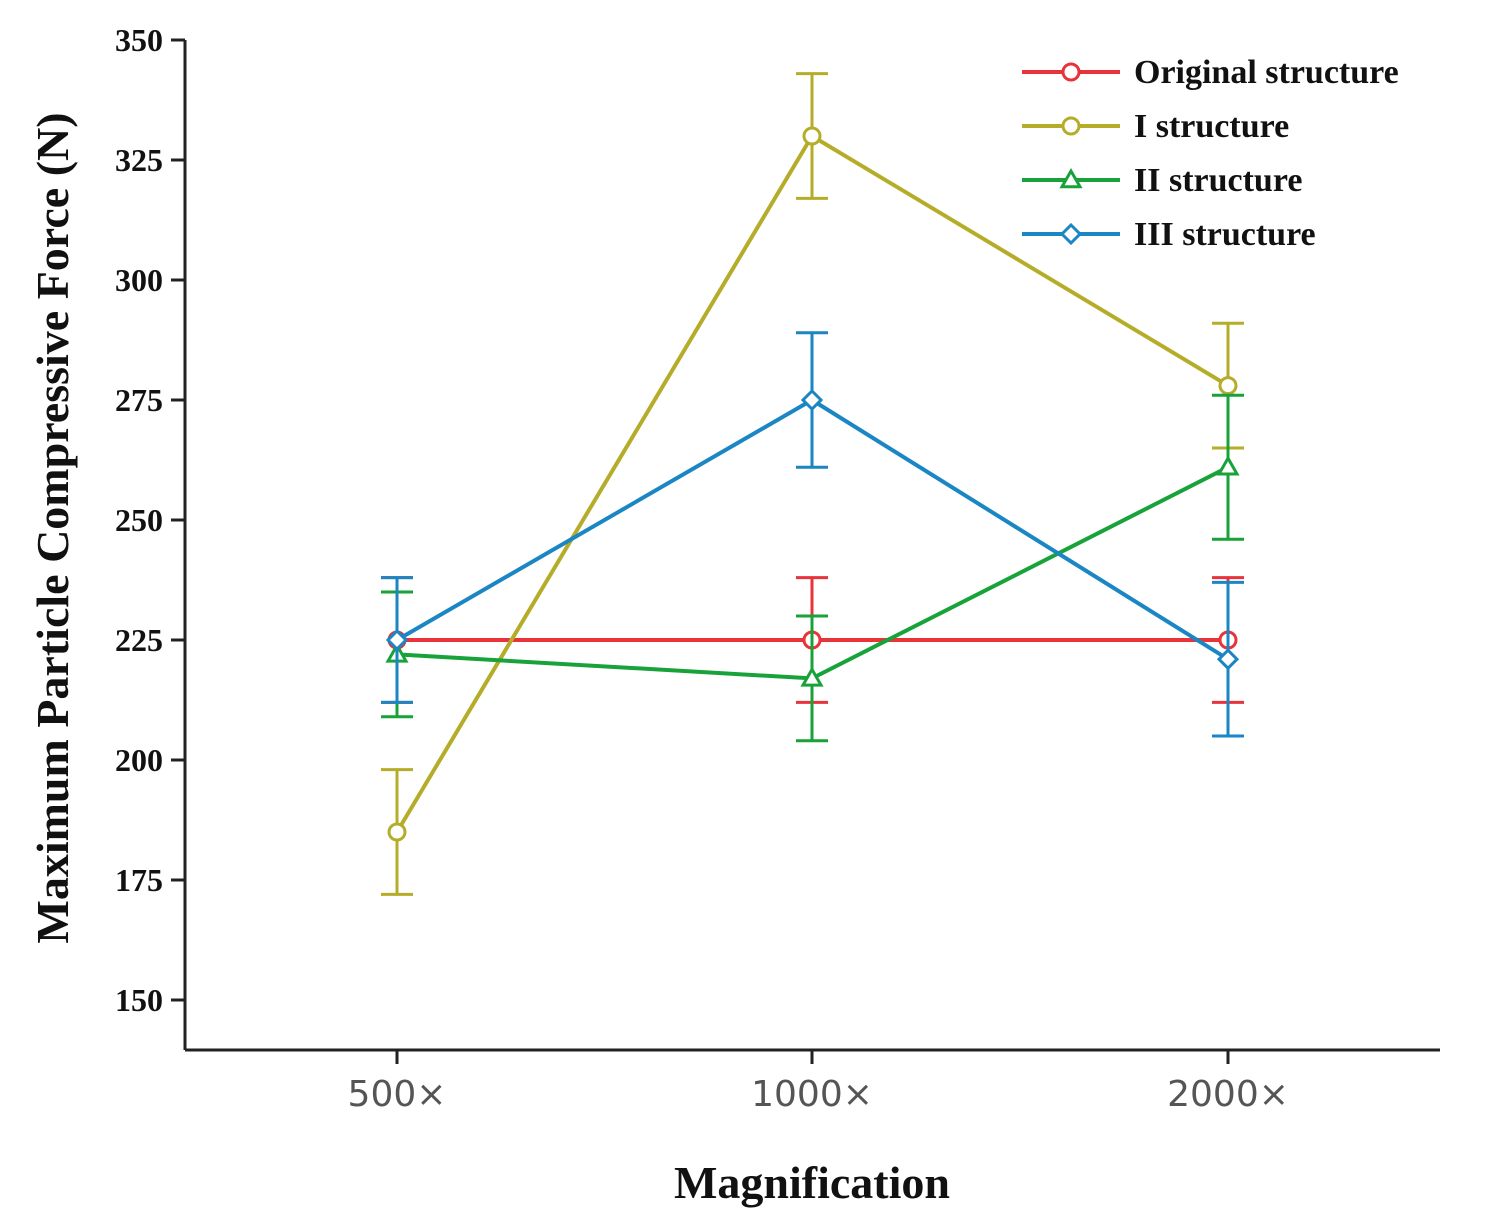 Image resolution: width=1491 pixels, height=1222 pixels. What do you see at coordinates (812, 1094) in the screenshot?
I see `x-tick-label: 1000×` at bounding box center [812, 1094].